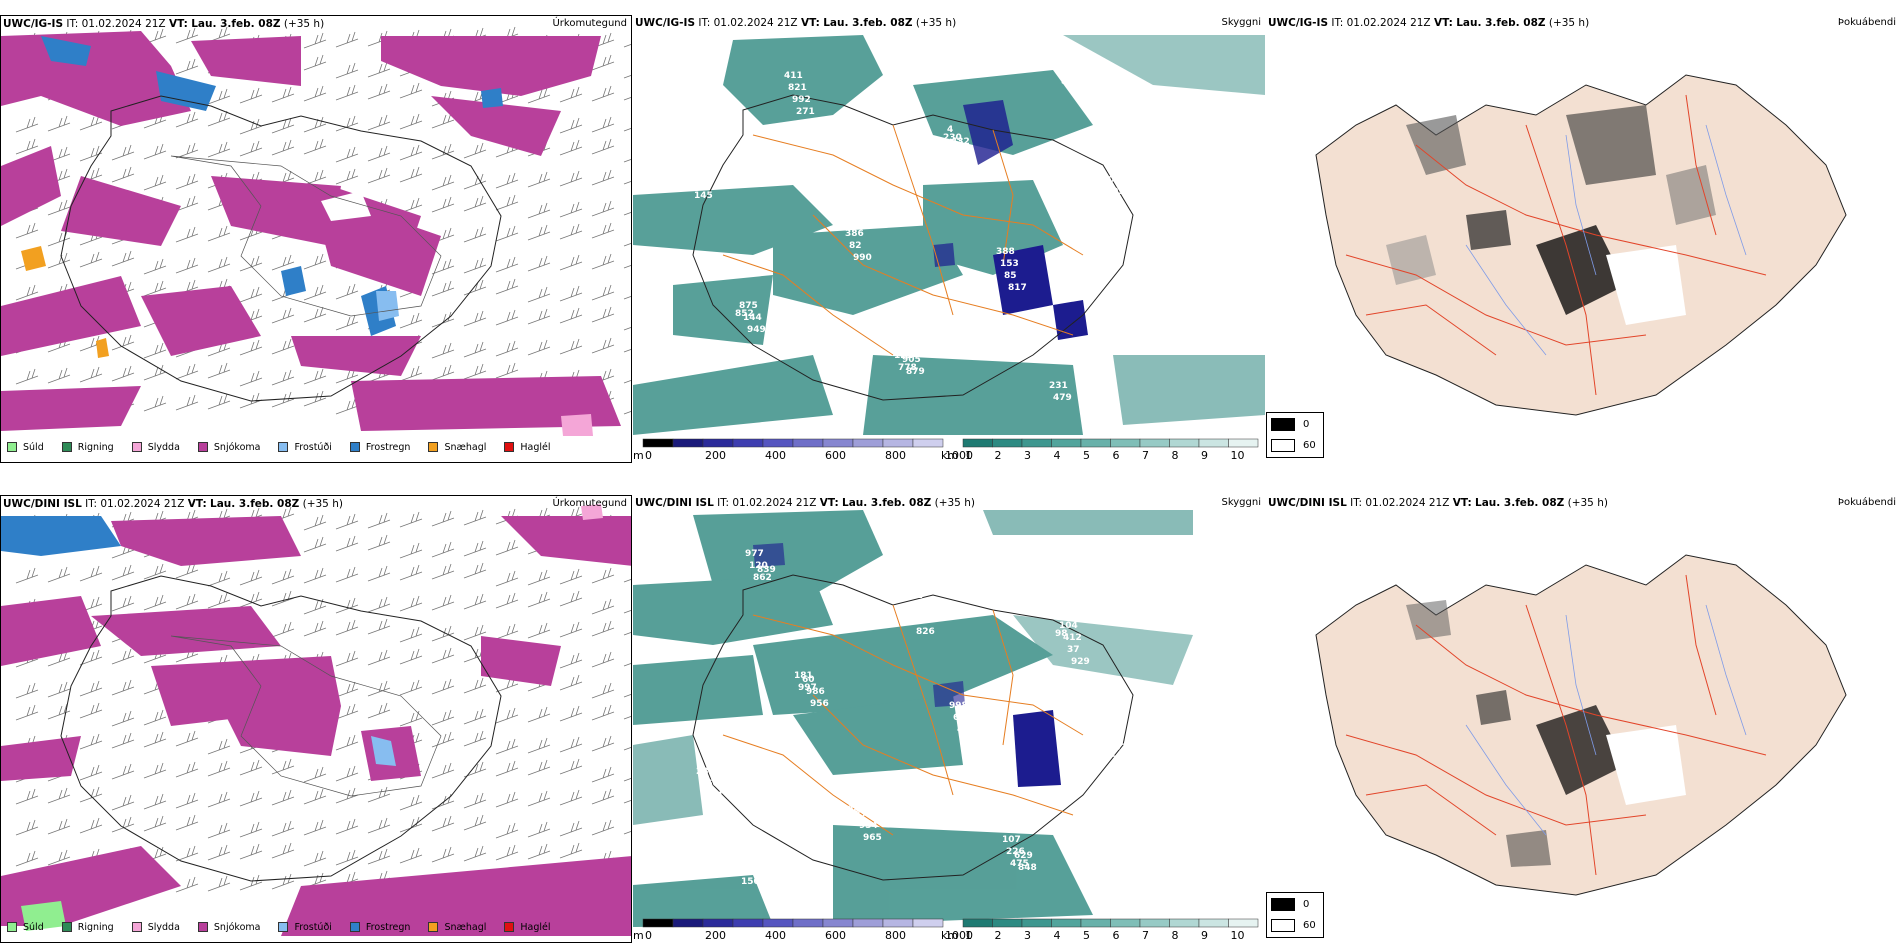  I want to click on station-value-label: 285, so click(705, 772).